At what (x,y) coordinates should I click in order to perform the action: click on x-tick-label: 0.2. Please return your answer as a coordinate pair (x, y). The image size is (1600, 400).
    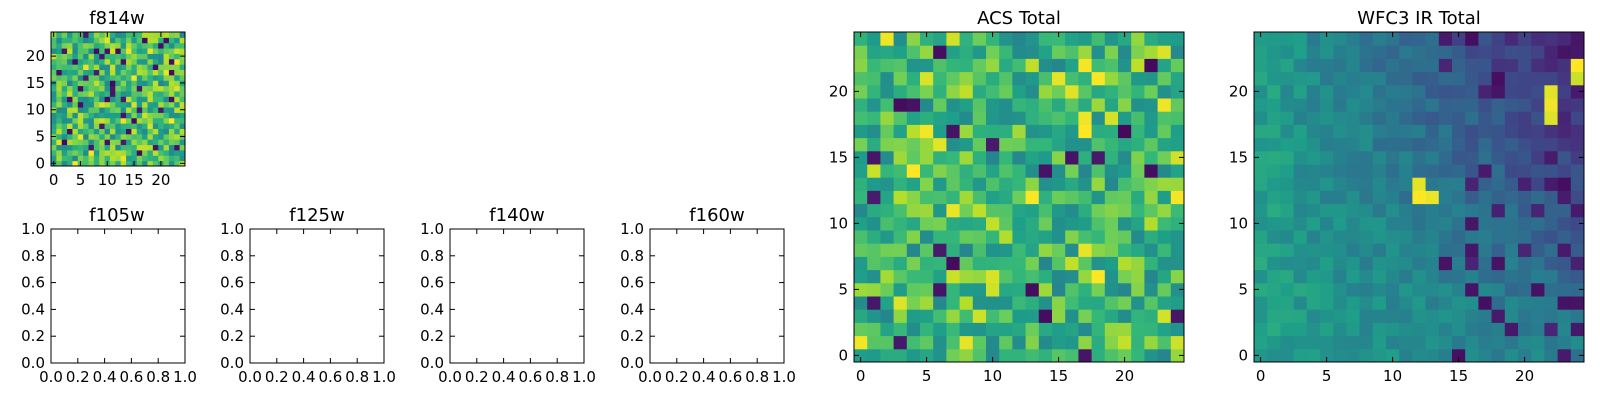
    Looking at the image, I should click on (477, 377).